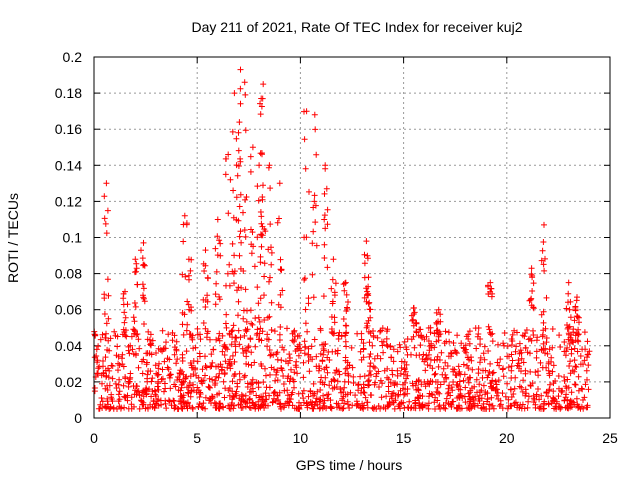 The width and height of the screenshot is (640, 485). Describe the element at coordinates (404, 438) in the screenshot. I see `x-tick-label: 15` at that location.